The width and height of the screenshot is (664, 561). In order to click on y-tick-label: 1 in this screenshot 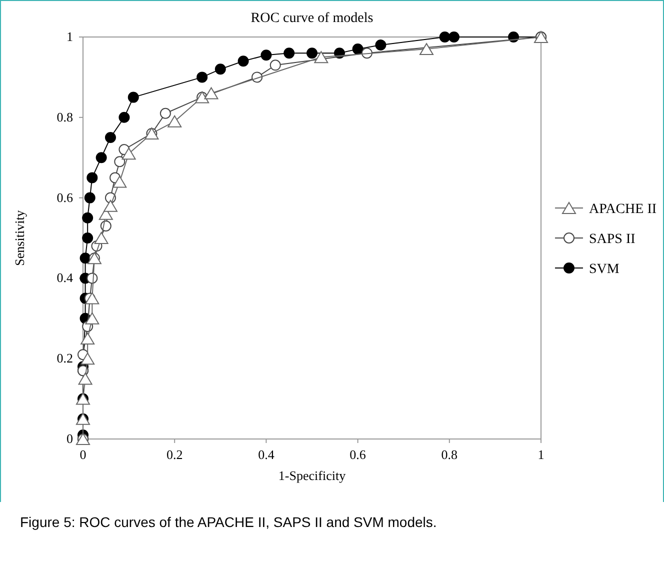, I will do `click(69, 36)`.